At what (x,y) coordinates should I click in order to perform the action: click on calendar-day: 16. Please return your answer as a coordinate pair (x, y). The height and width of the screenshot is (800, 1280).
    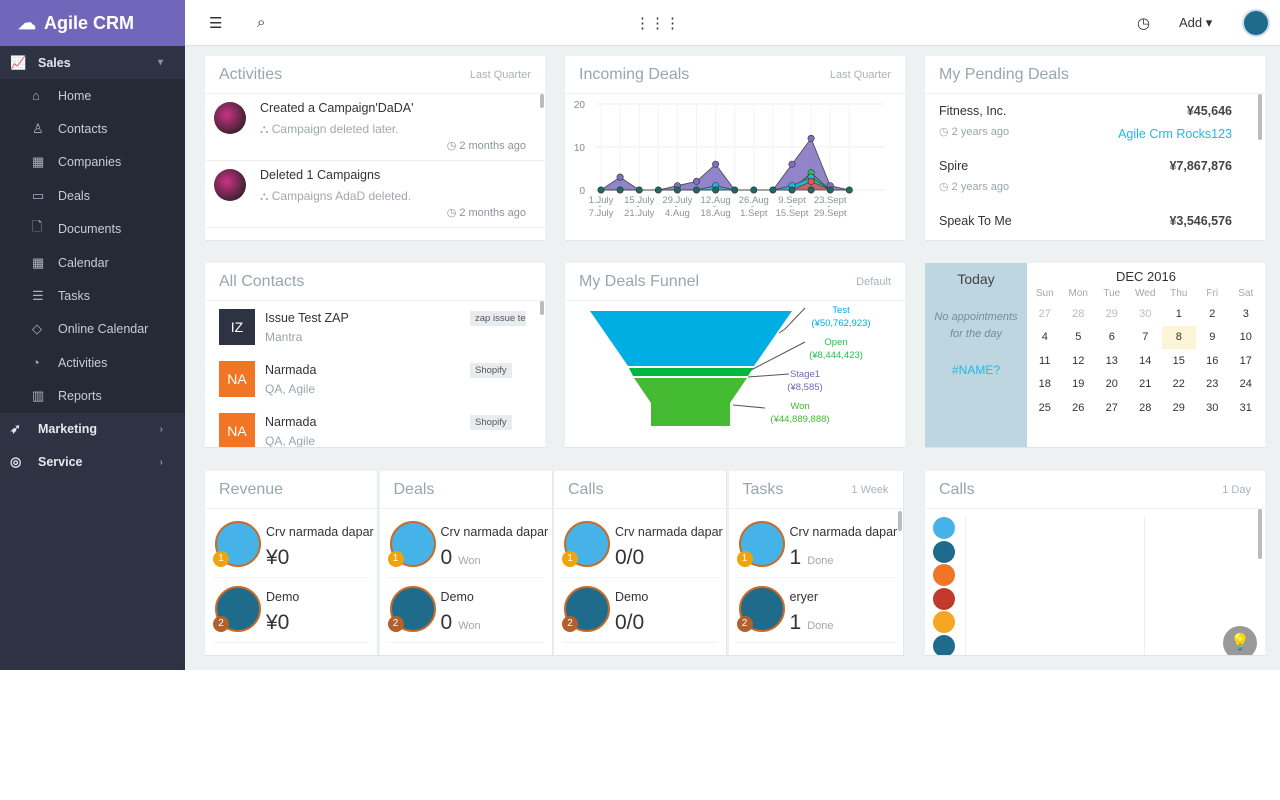
    Looking at the image, I should click on (1212, 360).